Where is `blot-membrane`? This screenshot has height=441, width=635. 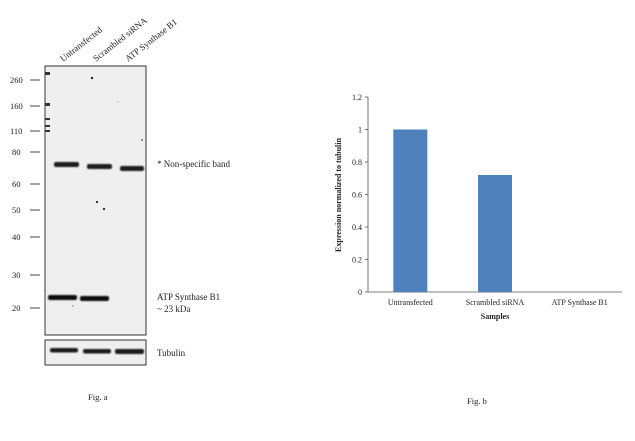
blot-membrane is located at coordinates (95, 200).